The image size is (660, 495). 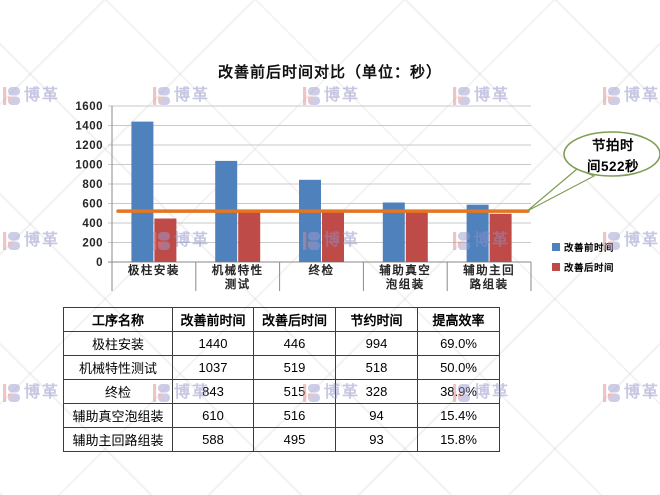 I want to click on table-cell: 终检, so click(x=118, y=391).